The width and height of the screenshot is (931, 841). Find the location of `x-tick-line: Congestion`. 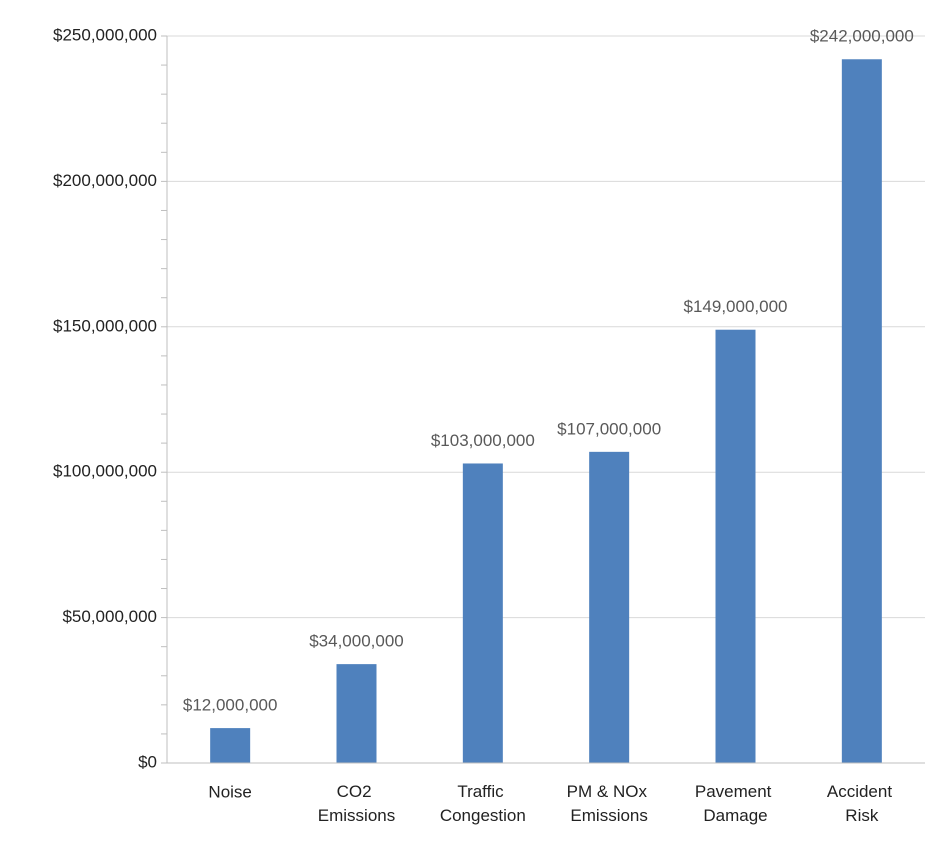

x-tick-line: Congestion is located at coordinates (483, 815).